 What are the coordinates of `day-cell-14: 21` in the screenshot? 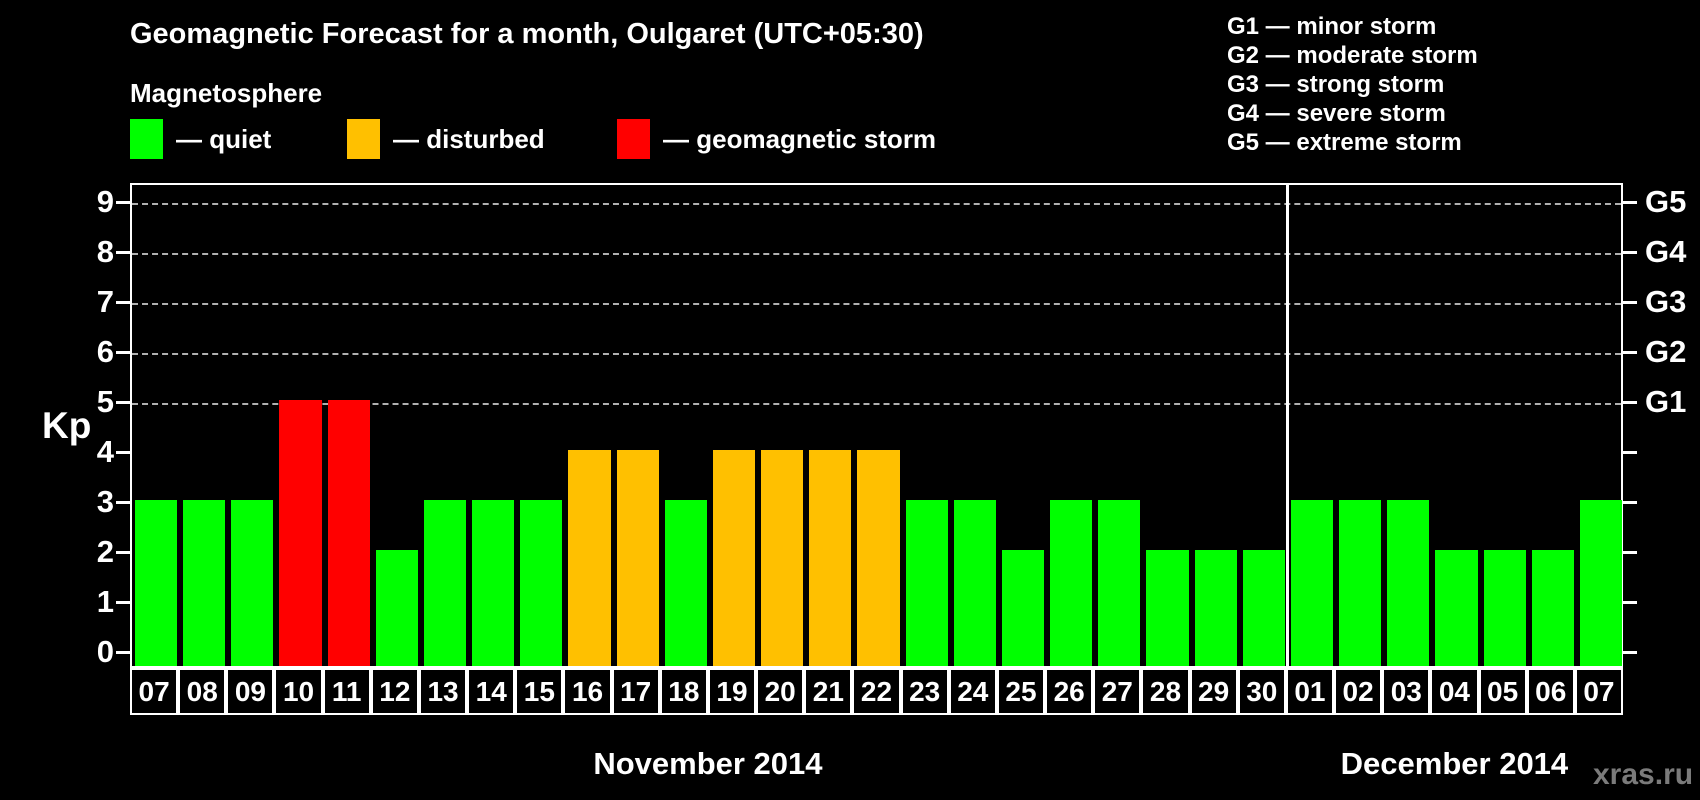 It's located at (828, 691).